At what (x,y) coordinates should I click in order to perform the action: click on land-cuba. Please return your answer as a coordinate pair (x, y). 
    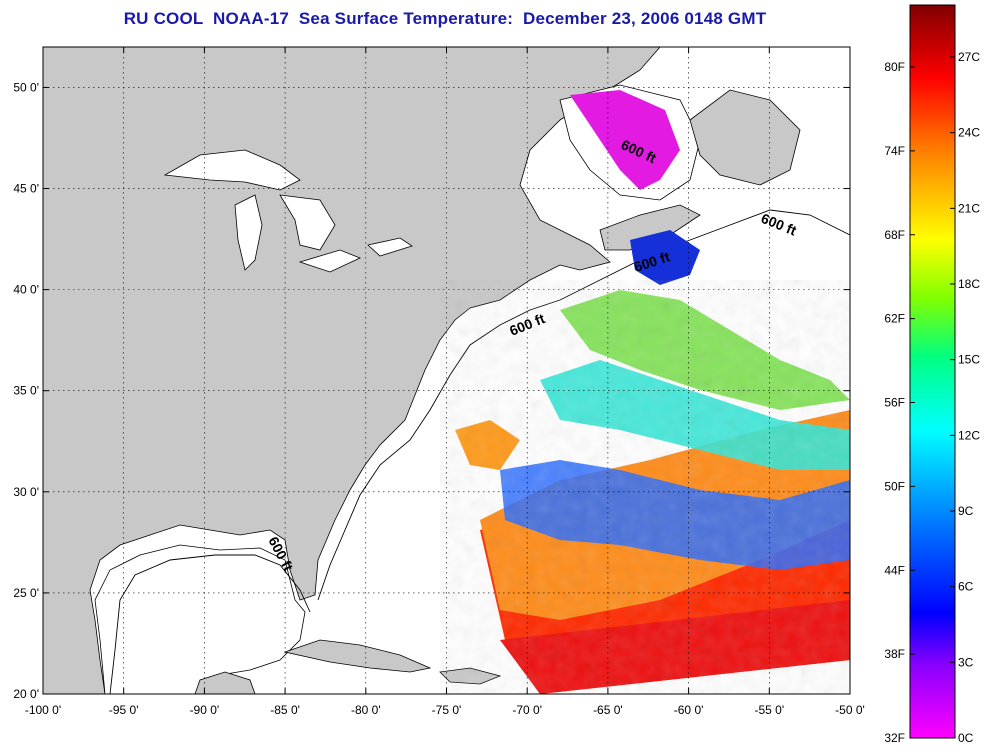
    Looking at the image, I should click on (357, 656).